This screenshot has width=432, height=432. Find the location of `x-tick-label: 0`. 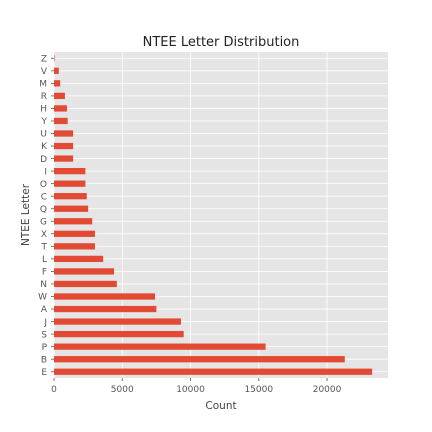

x-tick-label: 0 is located at coordinates (54, 390).